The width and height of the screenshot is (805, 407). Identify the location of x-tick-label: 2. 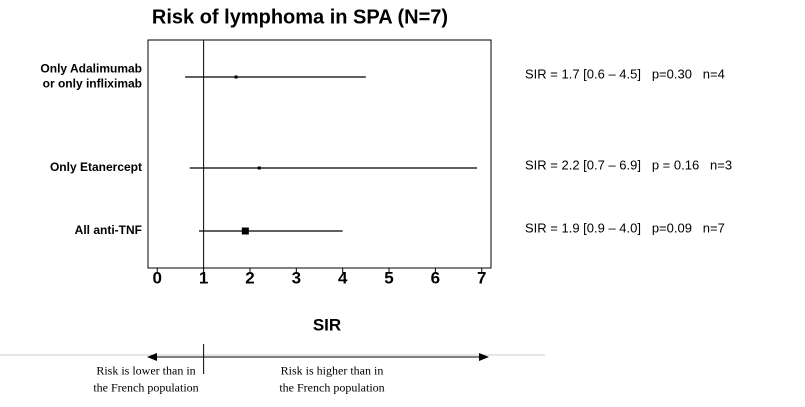
(249, 277).